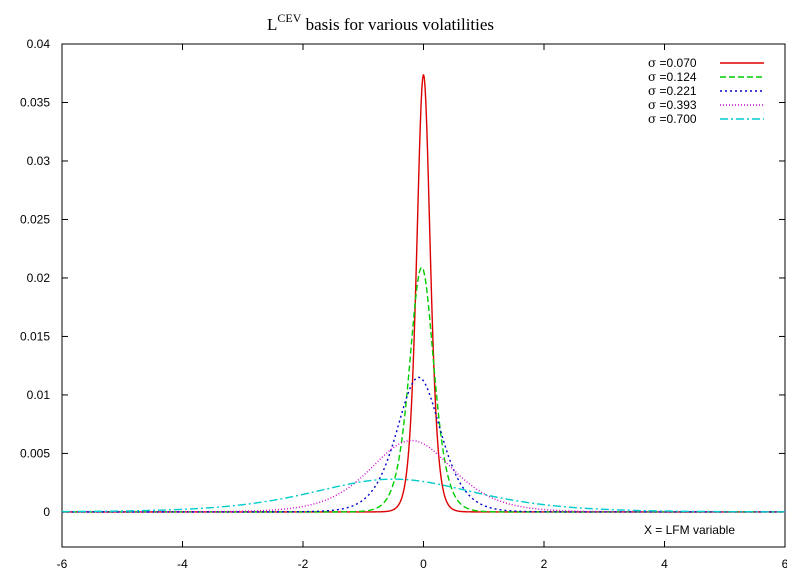 This screenshot has width=787, height=573. Describe the element at coordinates (664, 564) in the screenshot. I see `x-tick-label: 4` at that location.